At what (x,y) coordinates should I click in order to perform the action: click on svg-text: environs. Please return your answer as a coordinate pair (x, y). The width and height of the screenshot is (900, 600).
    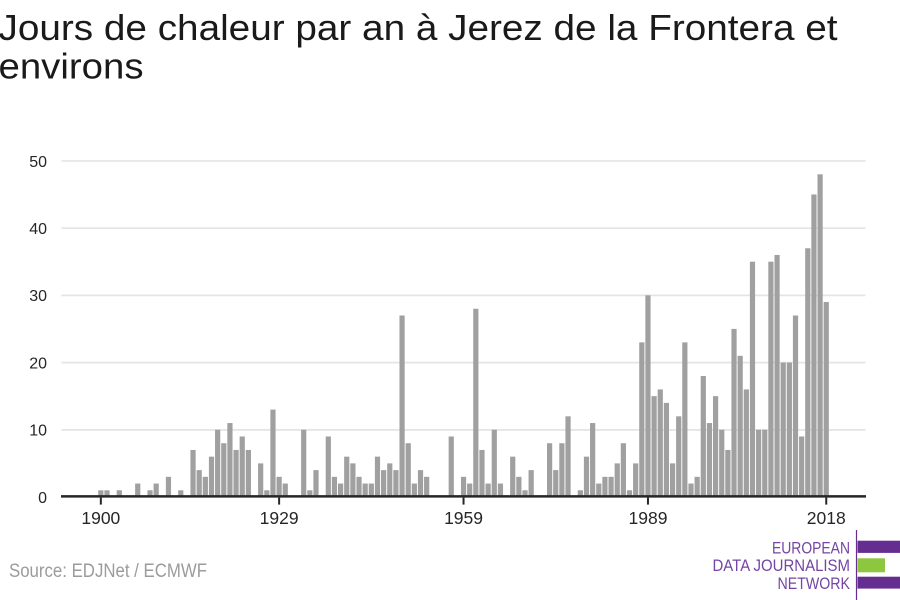
    Looking at the image, I should click on (72, 66).